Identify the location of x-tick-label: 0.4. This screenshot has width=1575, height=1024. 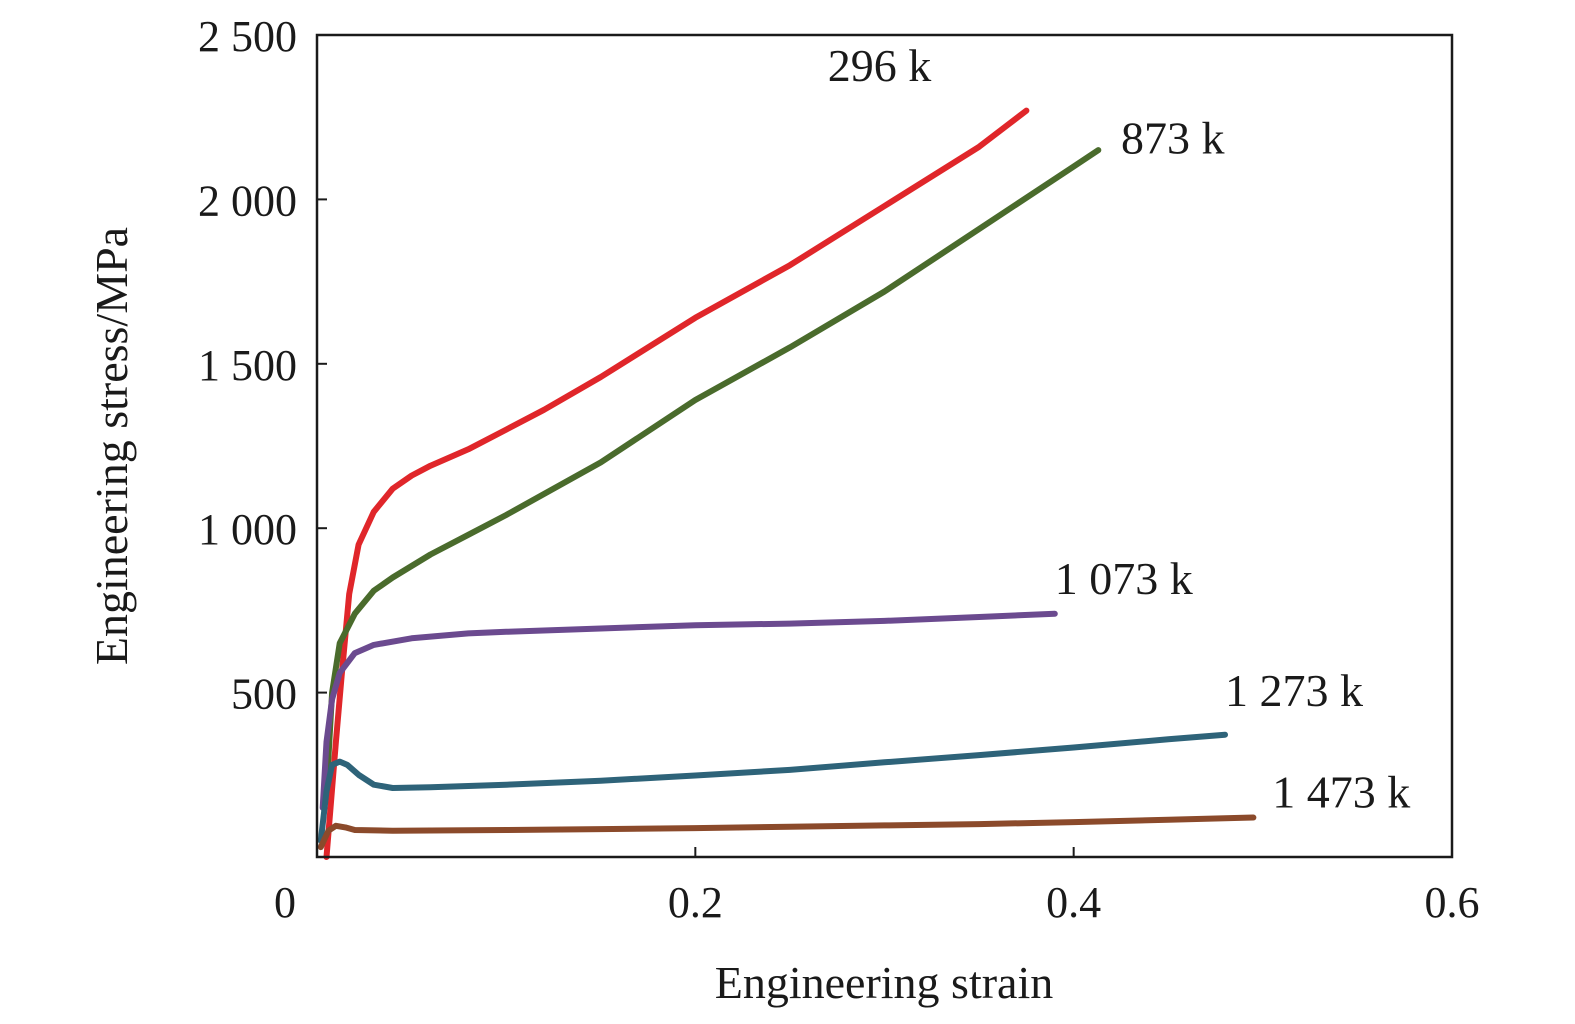
(1073, 902).